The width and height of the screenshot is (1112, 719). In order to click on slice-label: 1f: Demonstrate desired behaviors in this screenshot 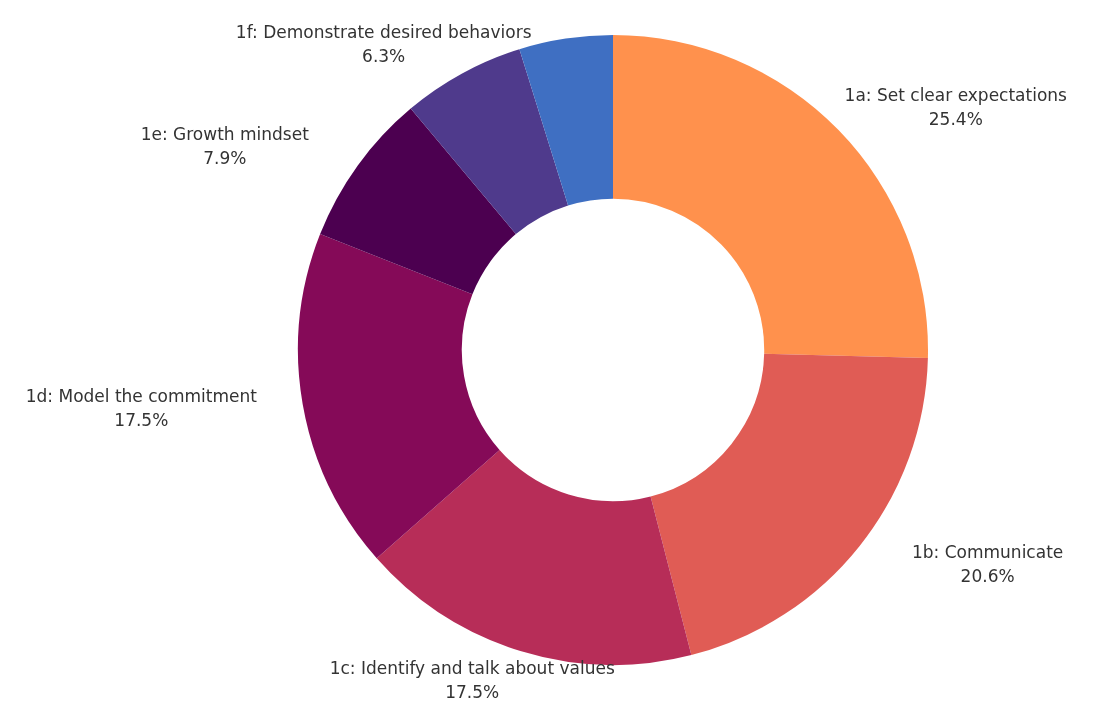, I will do `click(383, 32)`.